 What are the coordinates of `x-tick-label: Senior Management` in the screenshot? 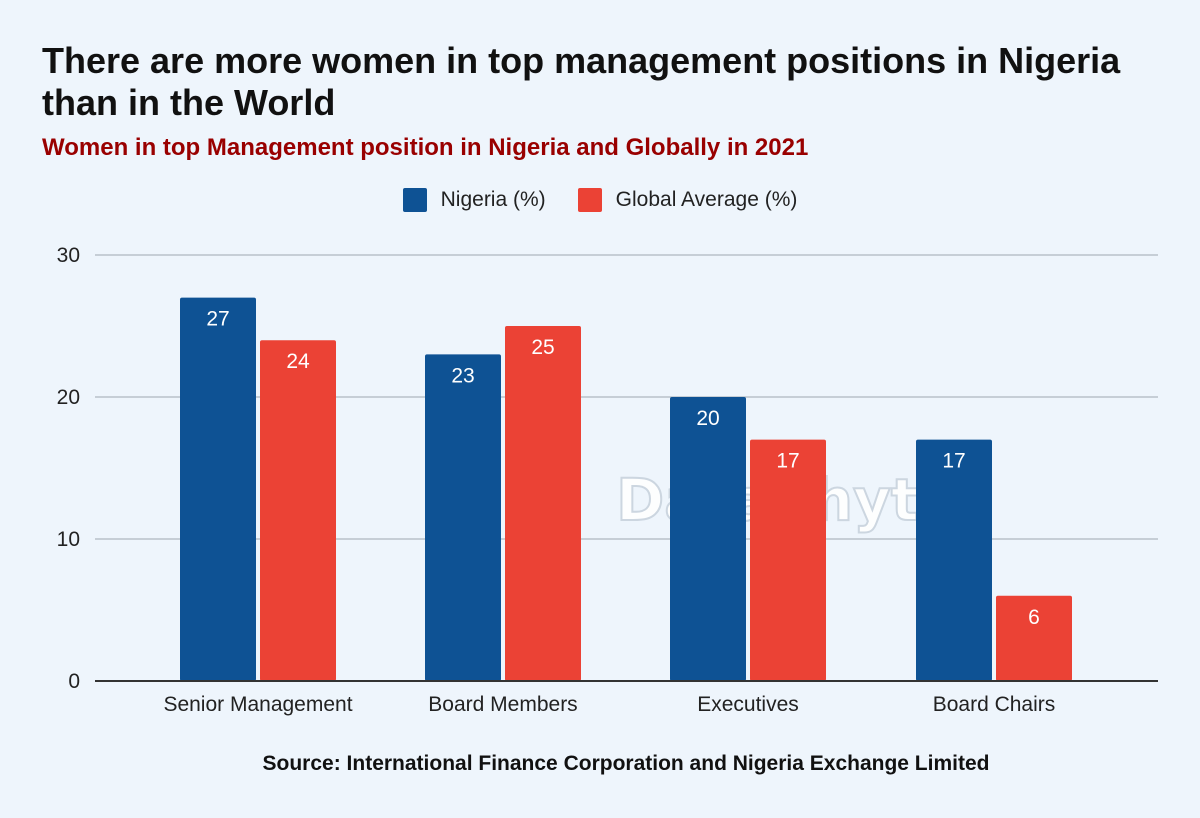 It's located at (257, 704).